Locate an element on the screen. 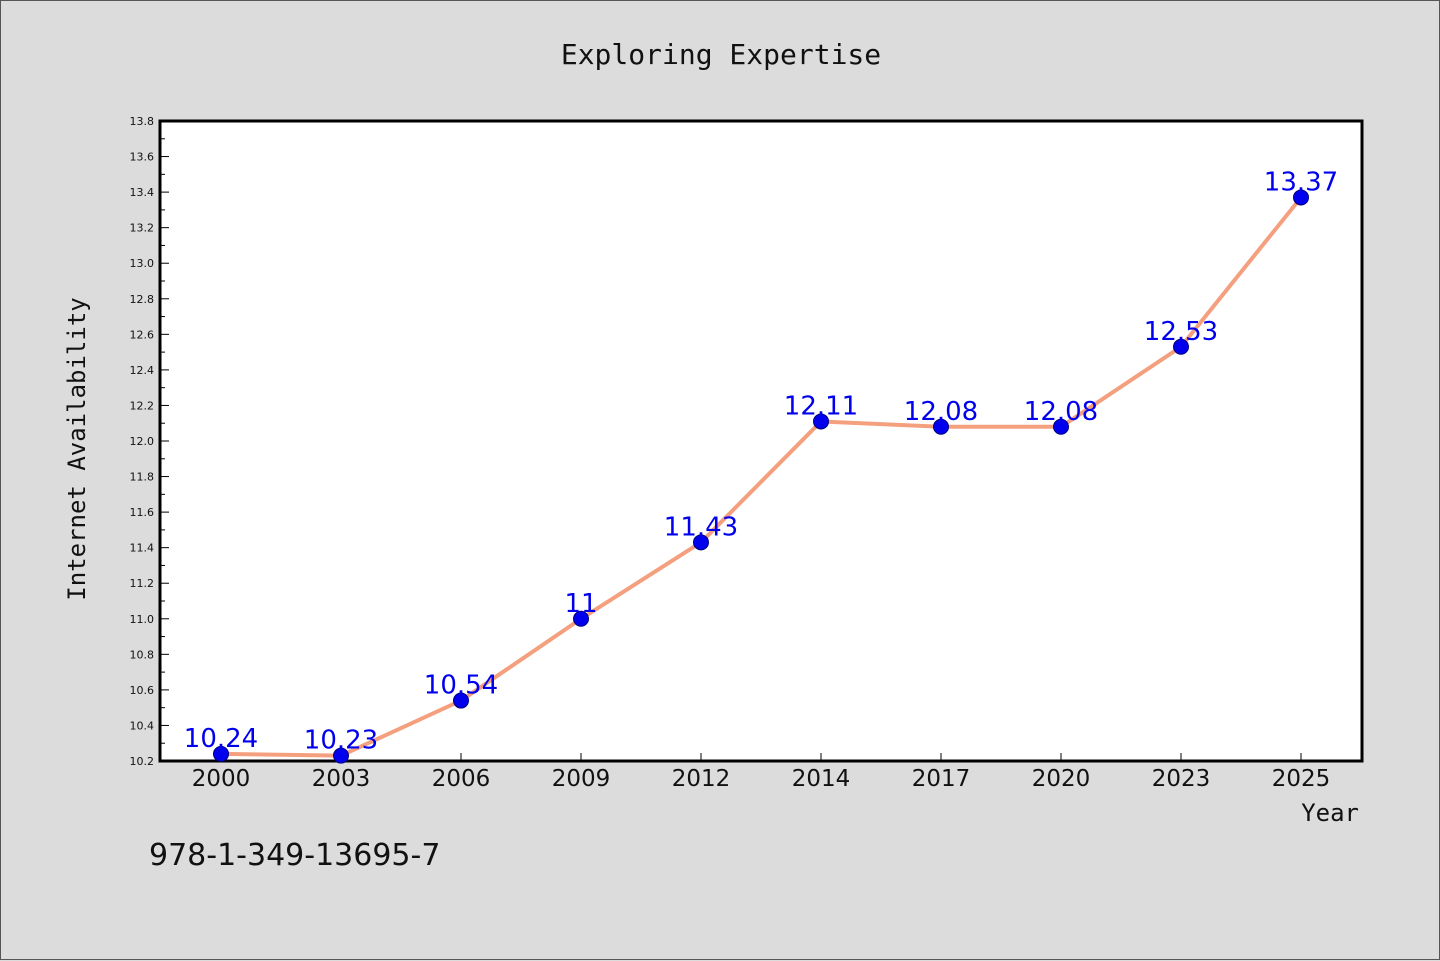  y-tick-label: 10.2 is located at coordinates (142, 761).